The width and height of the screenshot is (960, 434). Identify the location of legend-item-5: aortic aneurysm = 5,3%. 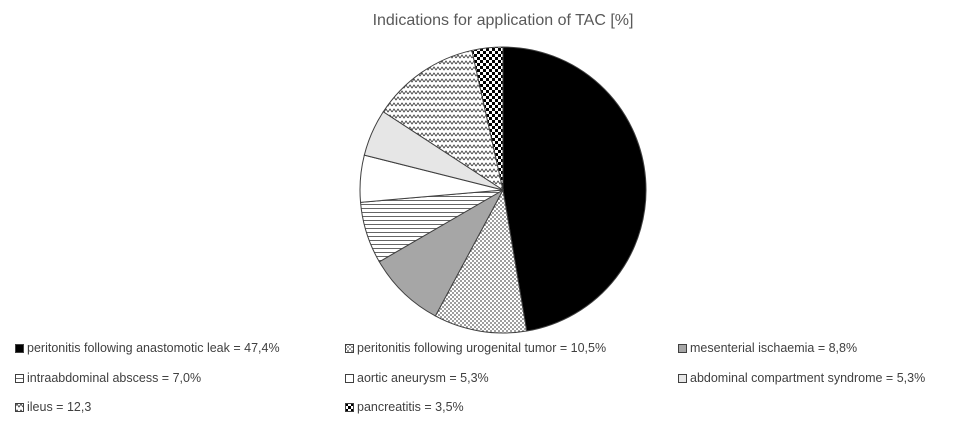
(417, 378).